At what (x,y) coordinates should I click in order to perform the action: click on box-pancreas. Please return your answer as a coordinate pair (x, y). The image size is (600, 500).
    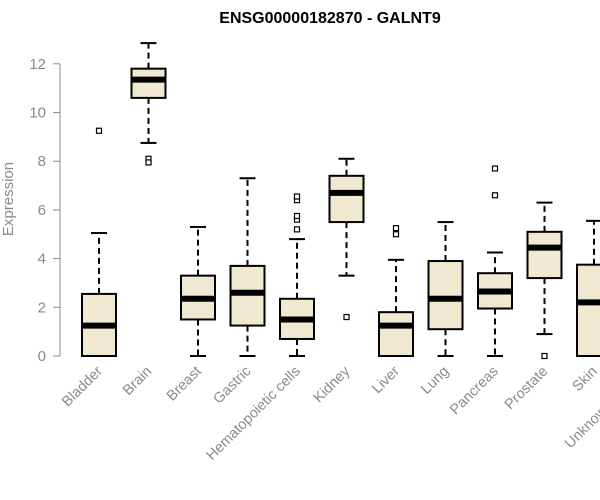
    Looking at the image, I should click on (495, 261).